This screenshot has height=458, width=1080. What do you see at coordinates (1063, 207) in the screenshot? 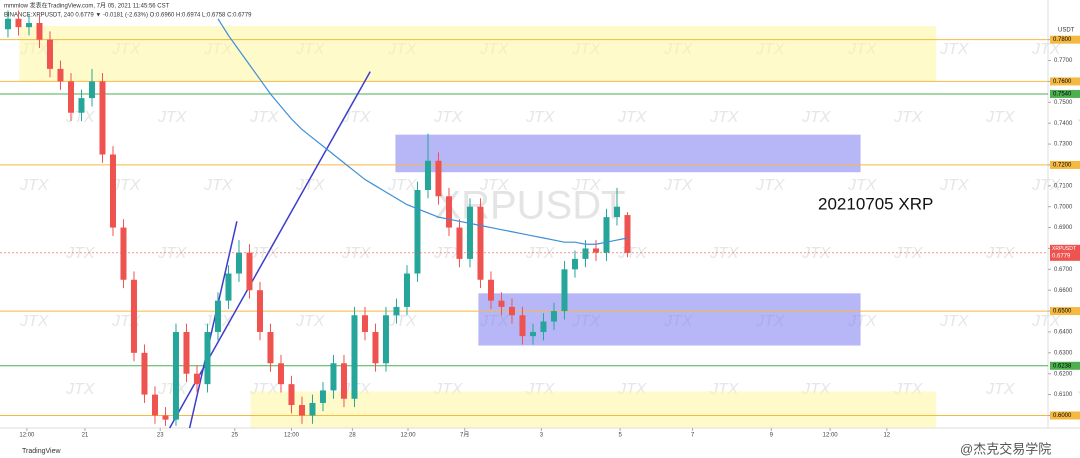
I see `y-tick-label: 0.7000` at bounding box center [1063, 207].